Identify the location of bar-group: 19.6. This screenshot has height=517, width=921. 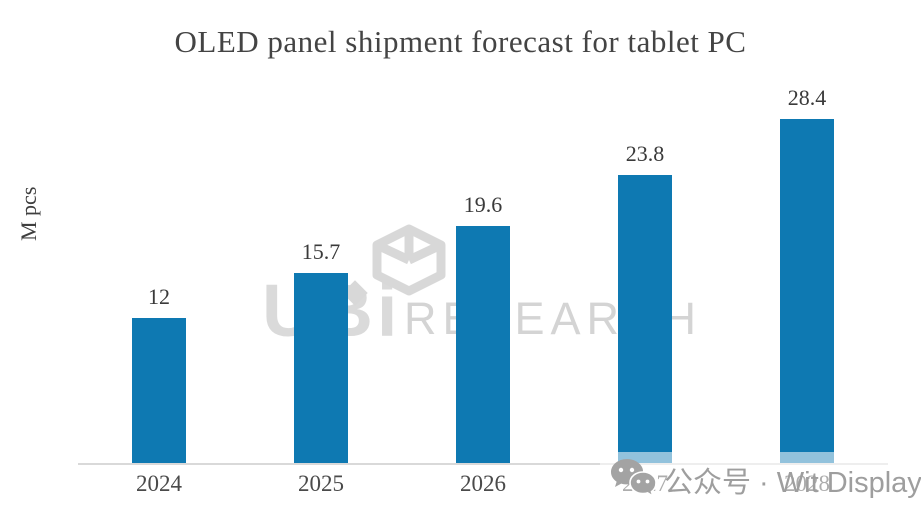
(483, 274).